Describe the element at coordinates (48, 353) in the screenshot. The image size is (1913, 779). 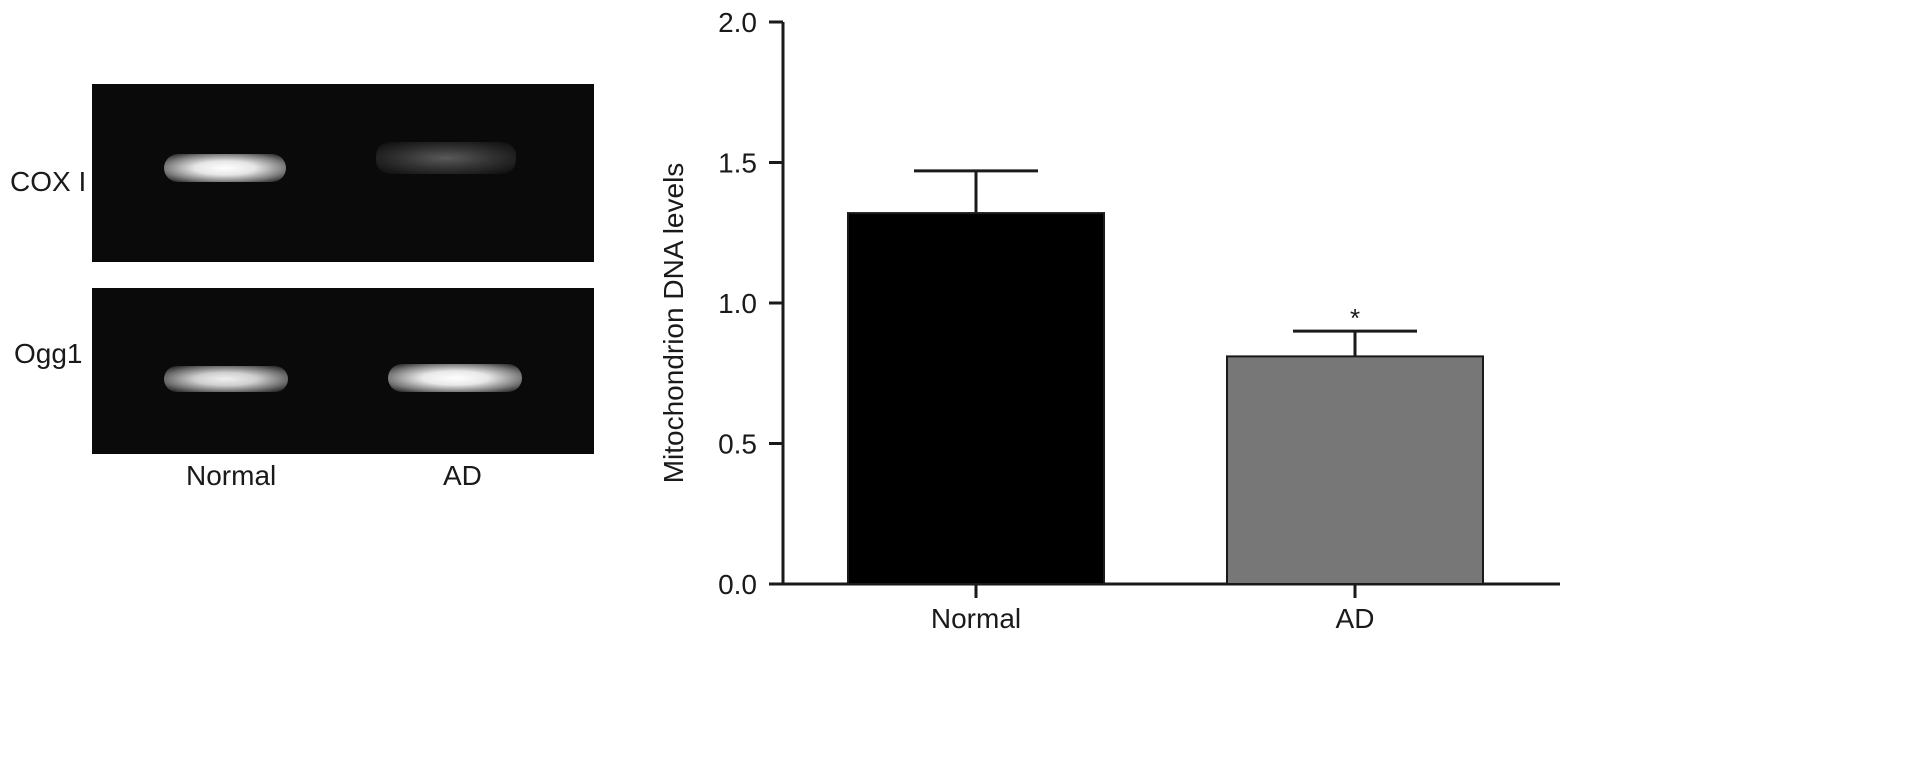
I see `gel-row-label-ogg1: Ogg1` at that location.